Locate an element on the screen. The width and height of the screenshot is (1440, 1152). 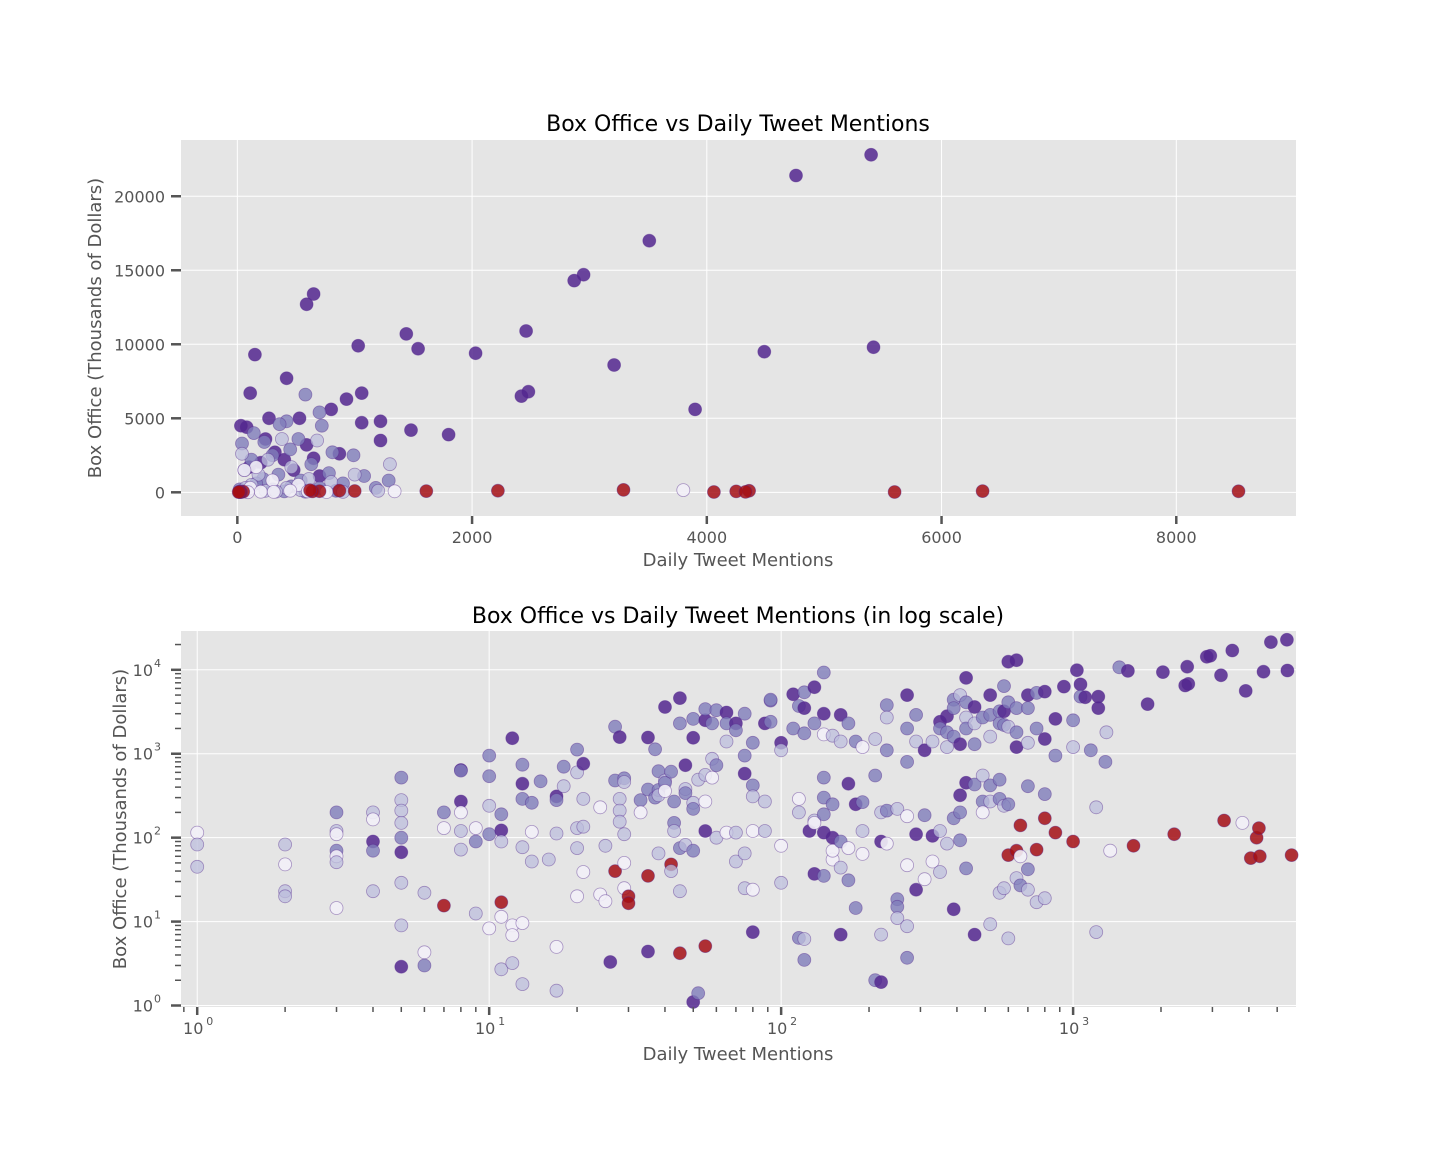
x-tick-label: 10 is located at coordinates (1069, 1028).